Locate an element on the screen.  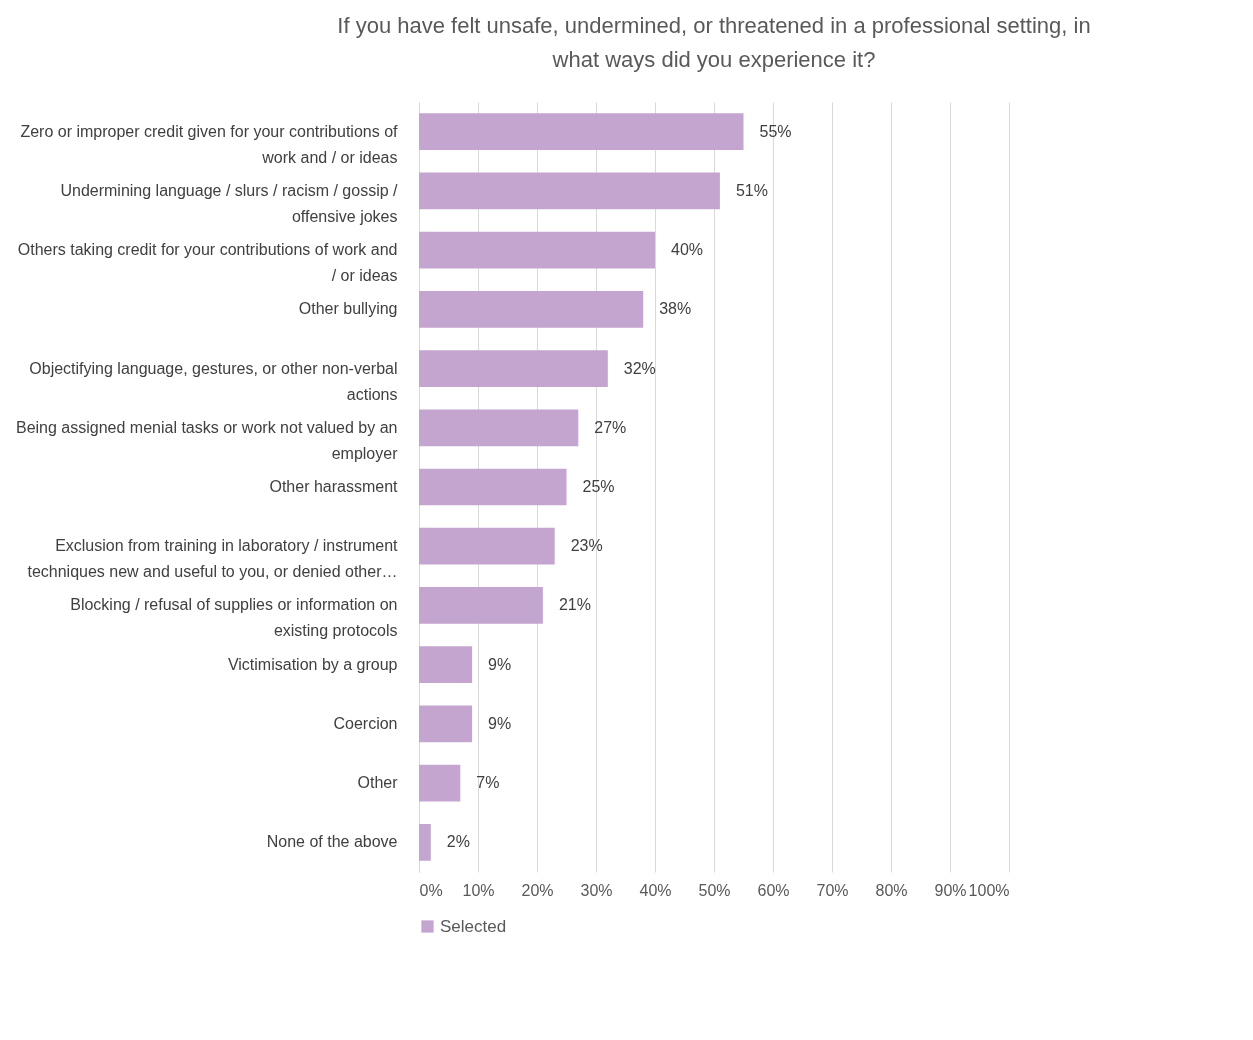
x-tick-label: 80% is located at coordinates (891, 890).